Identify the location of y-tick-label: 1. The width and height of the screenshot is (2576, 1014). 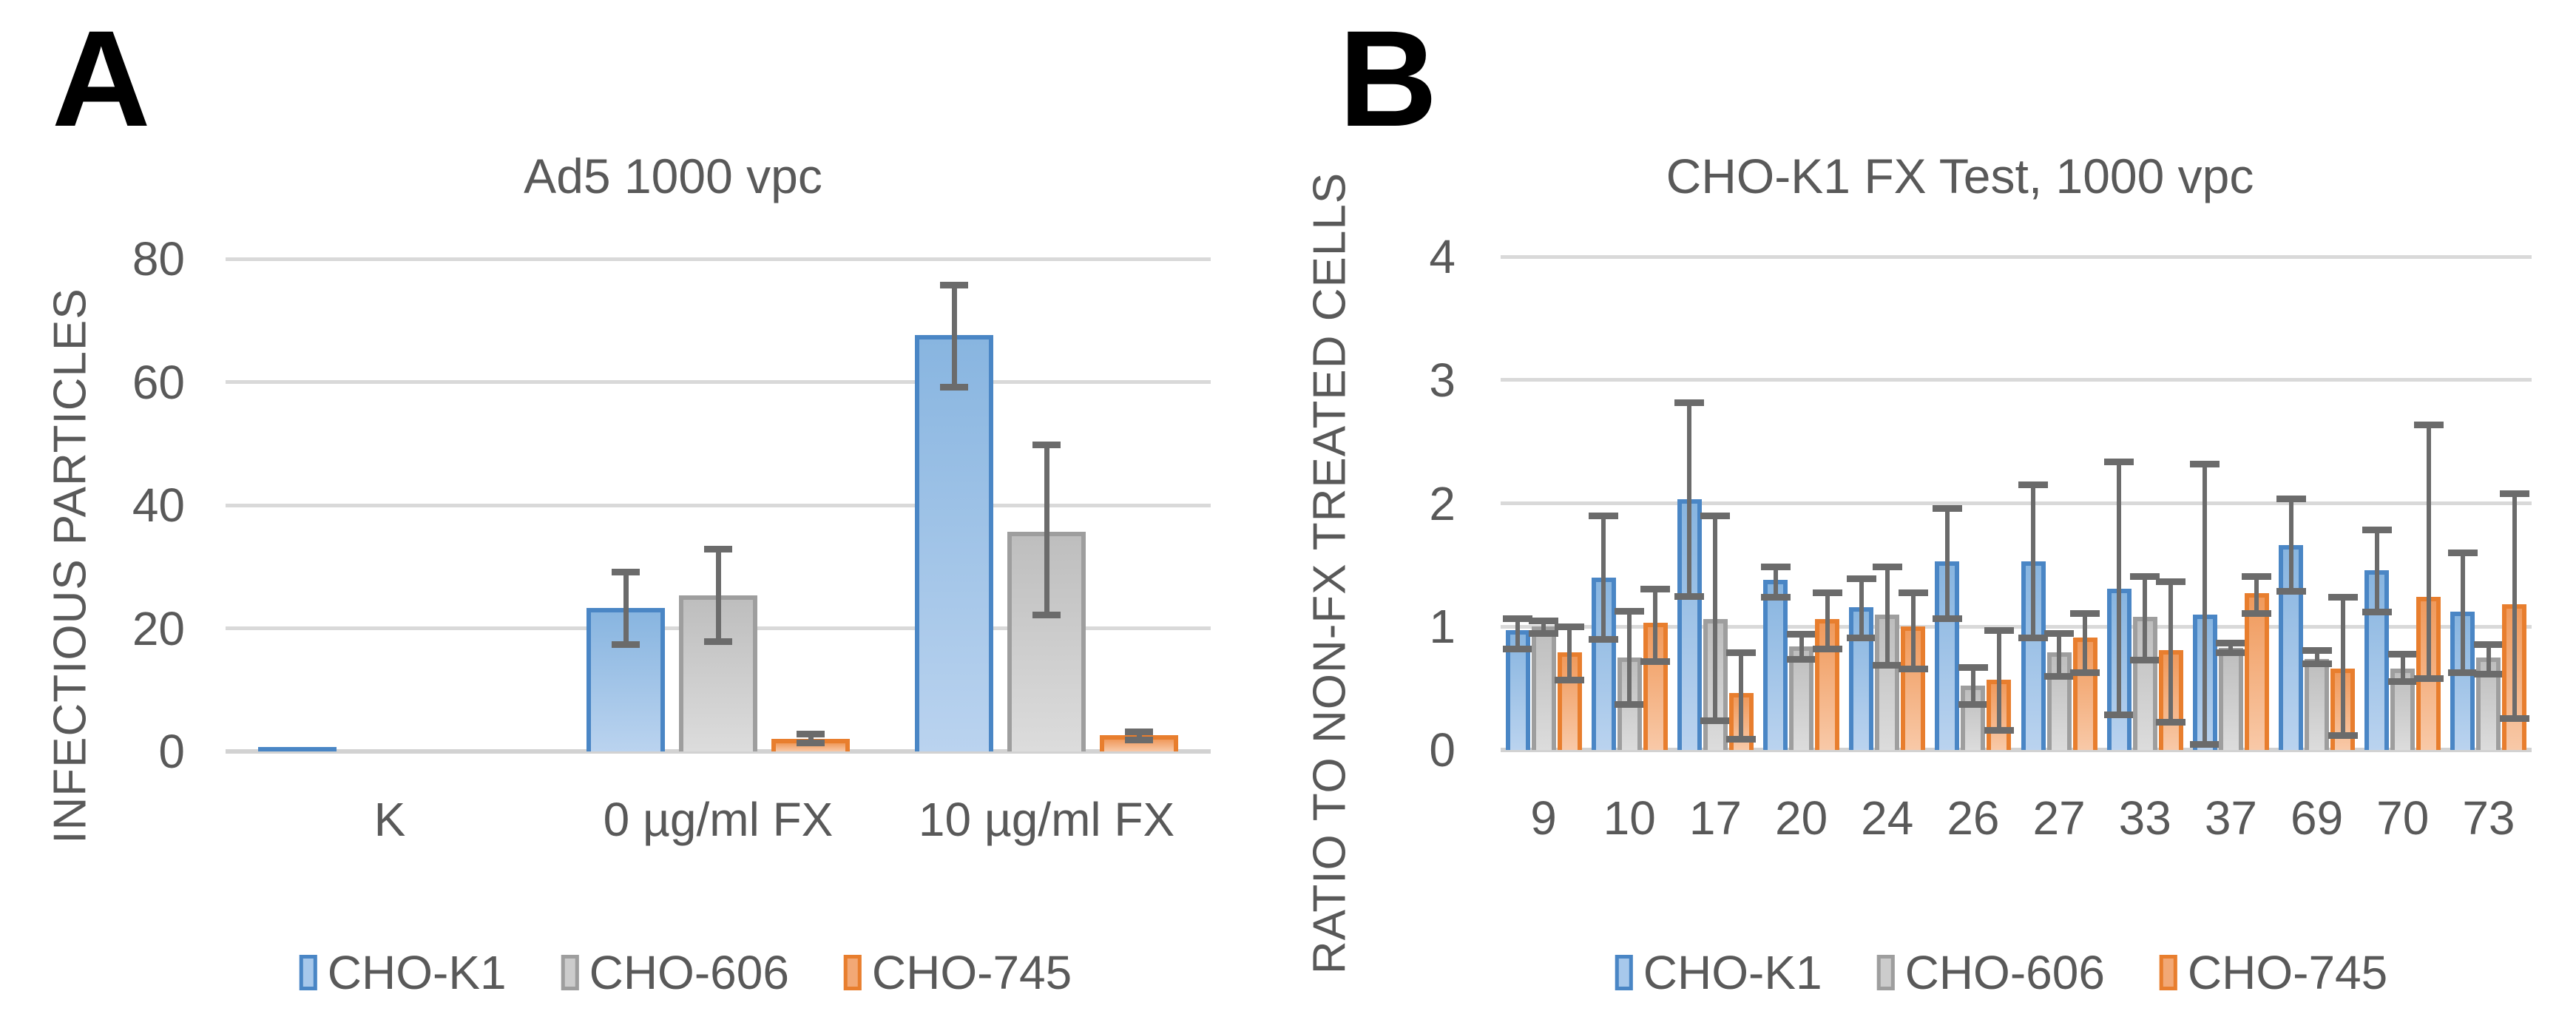
(1442, 627).